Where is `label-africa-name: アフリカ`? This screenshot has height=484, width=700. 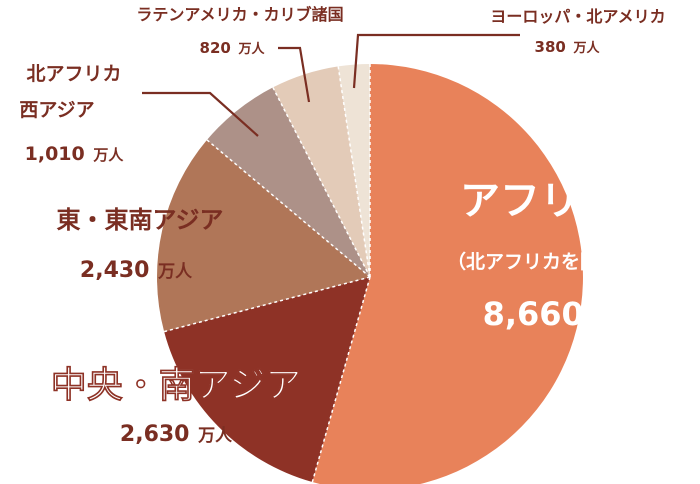 label-africa-name: アフリカ is located at coordinates (540, 201).